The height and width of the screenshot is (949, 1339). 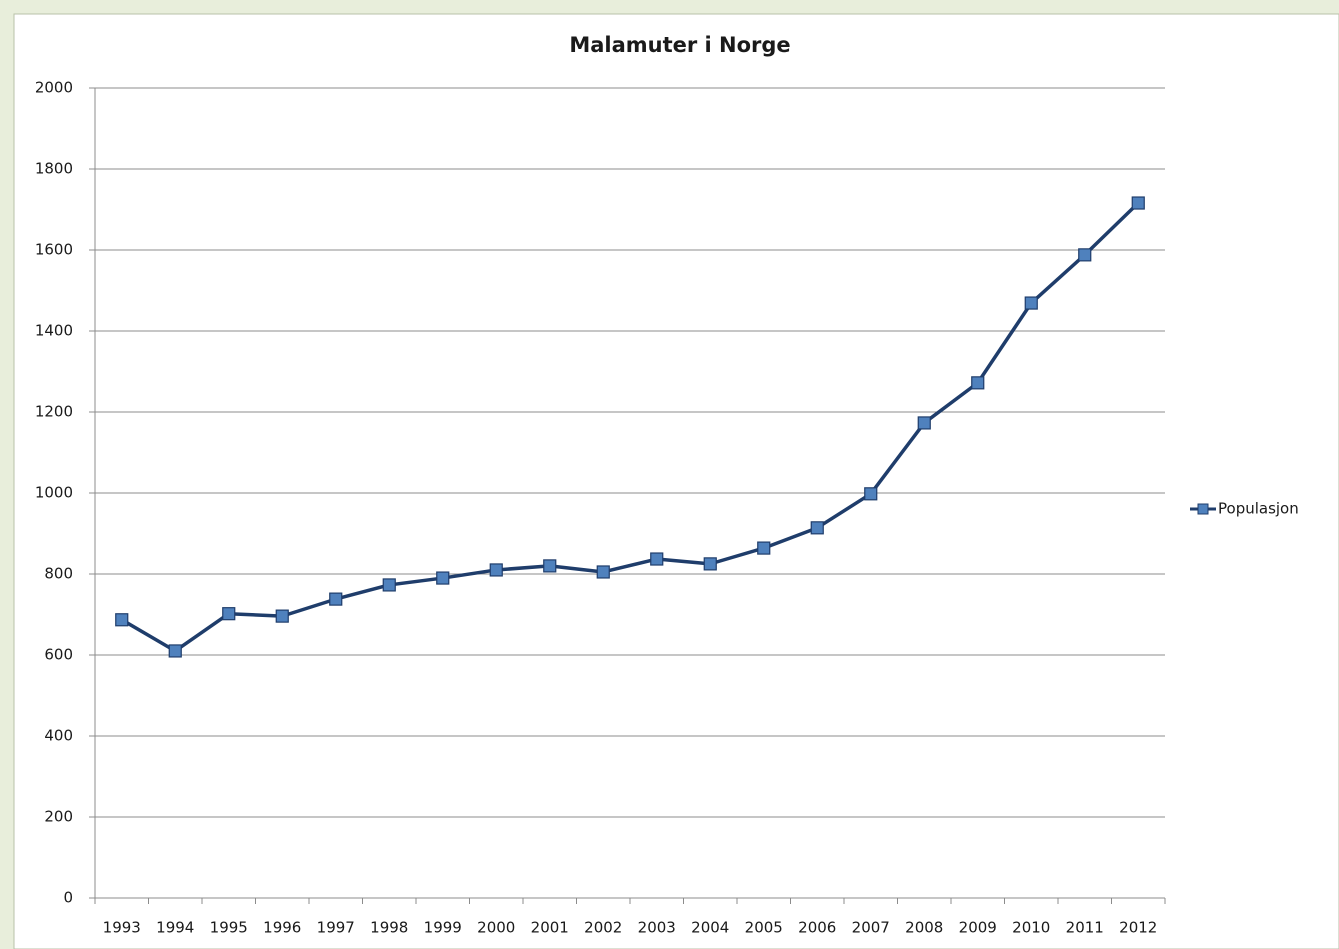 I want to click on y-tick-label: 1400, so click(x=54, y=331).